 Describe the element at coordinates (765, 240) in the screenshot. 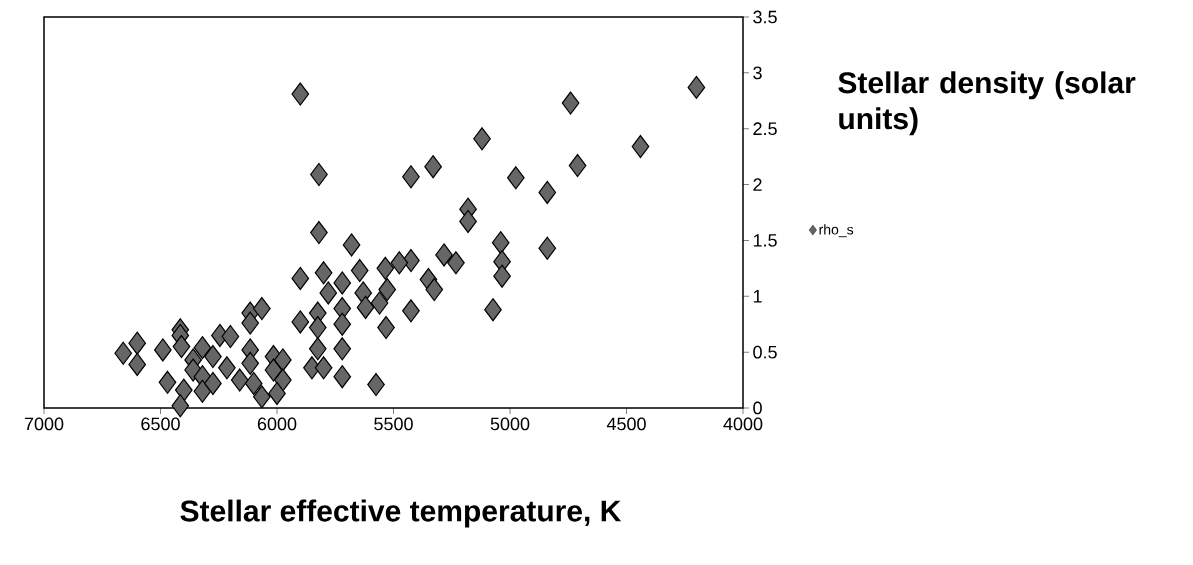

I see `y-tick-label: 1.5` at that location.